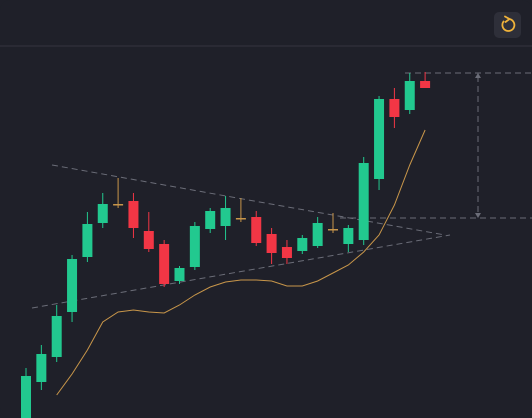 This screenshot has width=532, height=418. Describe the element at coordinates (507, 19) in the screenshot. I see `refresh-arrow` at that location.